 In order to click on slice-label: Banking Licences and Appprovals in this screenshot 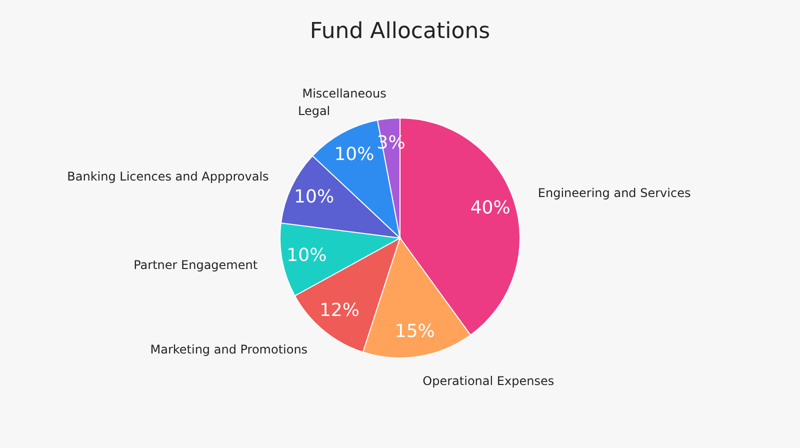, I will do `click(168, 176)`.